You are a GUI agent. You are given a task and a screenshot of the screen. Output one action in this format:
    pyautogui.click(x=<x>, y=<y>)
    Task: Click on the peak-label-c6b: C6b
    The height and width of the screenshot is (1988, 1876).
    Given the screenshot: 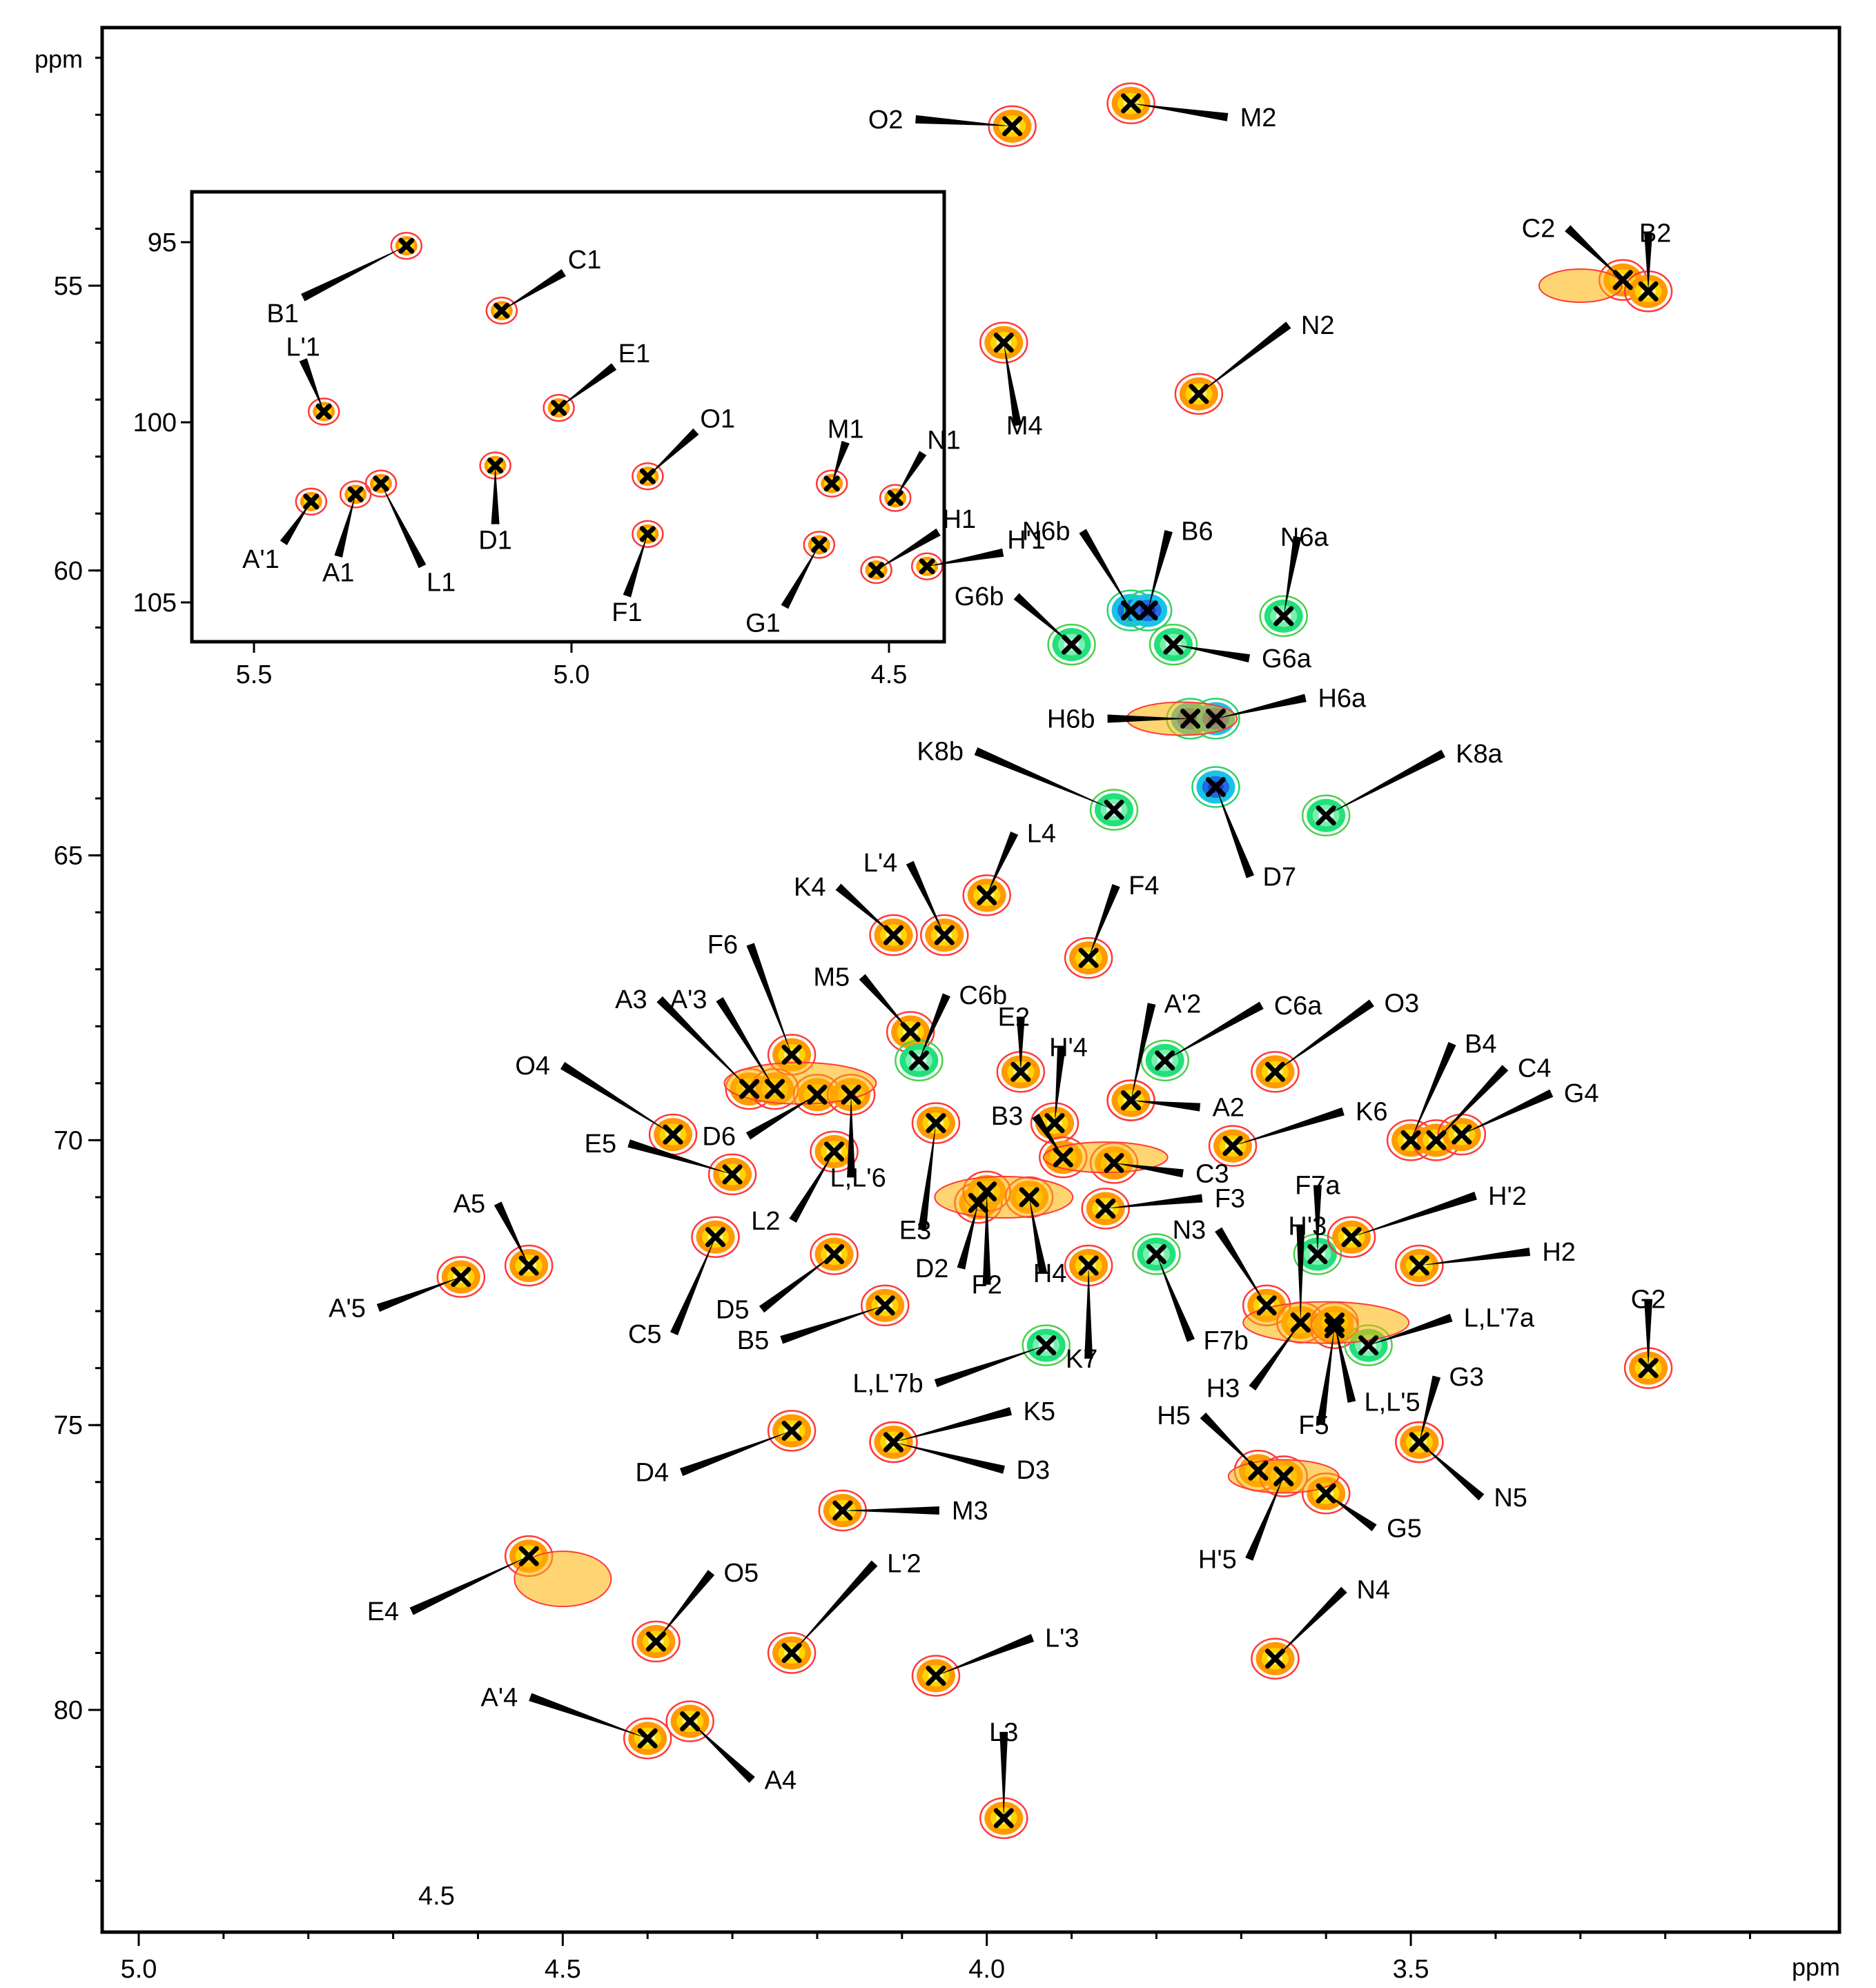 What is the action you would take?
    pyautogui.click(x=983, y=996)
    